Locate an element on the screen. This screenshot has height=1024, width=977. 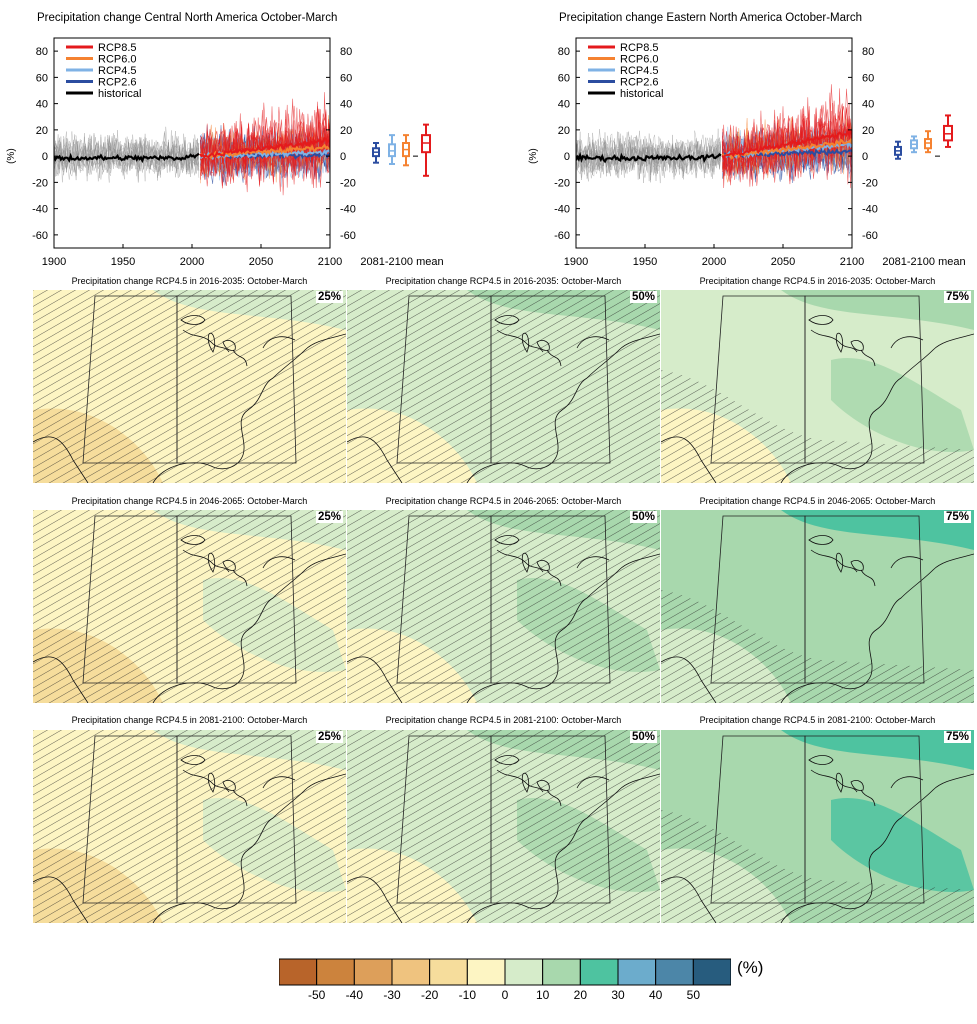
historical-mean is located at coordinates (127, 158).